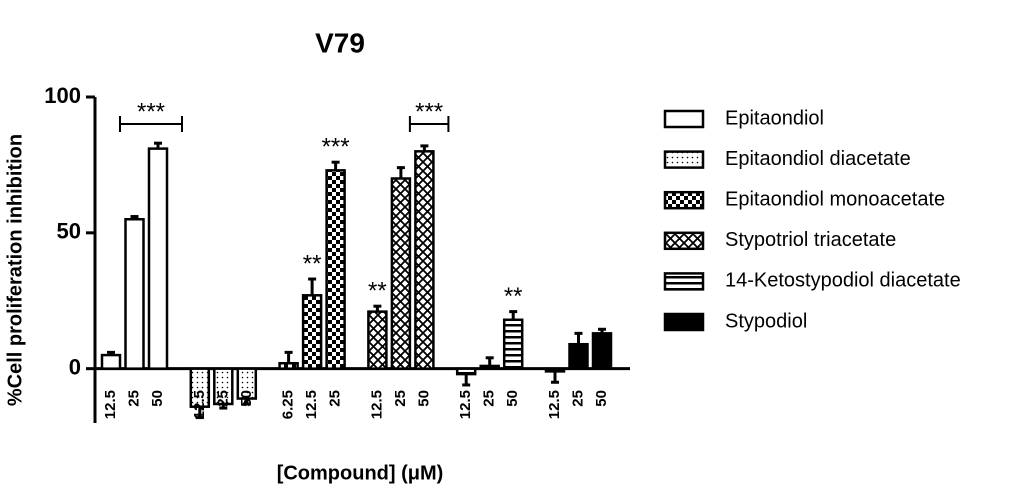 This screenshot has height=489, width=1024. I want to click on x-tick-label: 6.25, so click(288, 404).